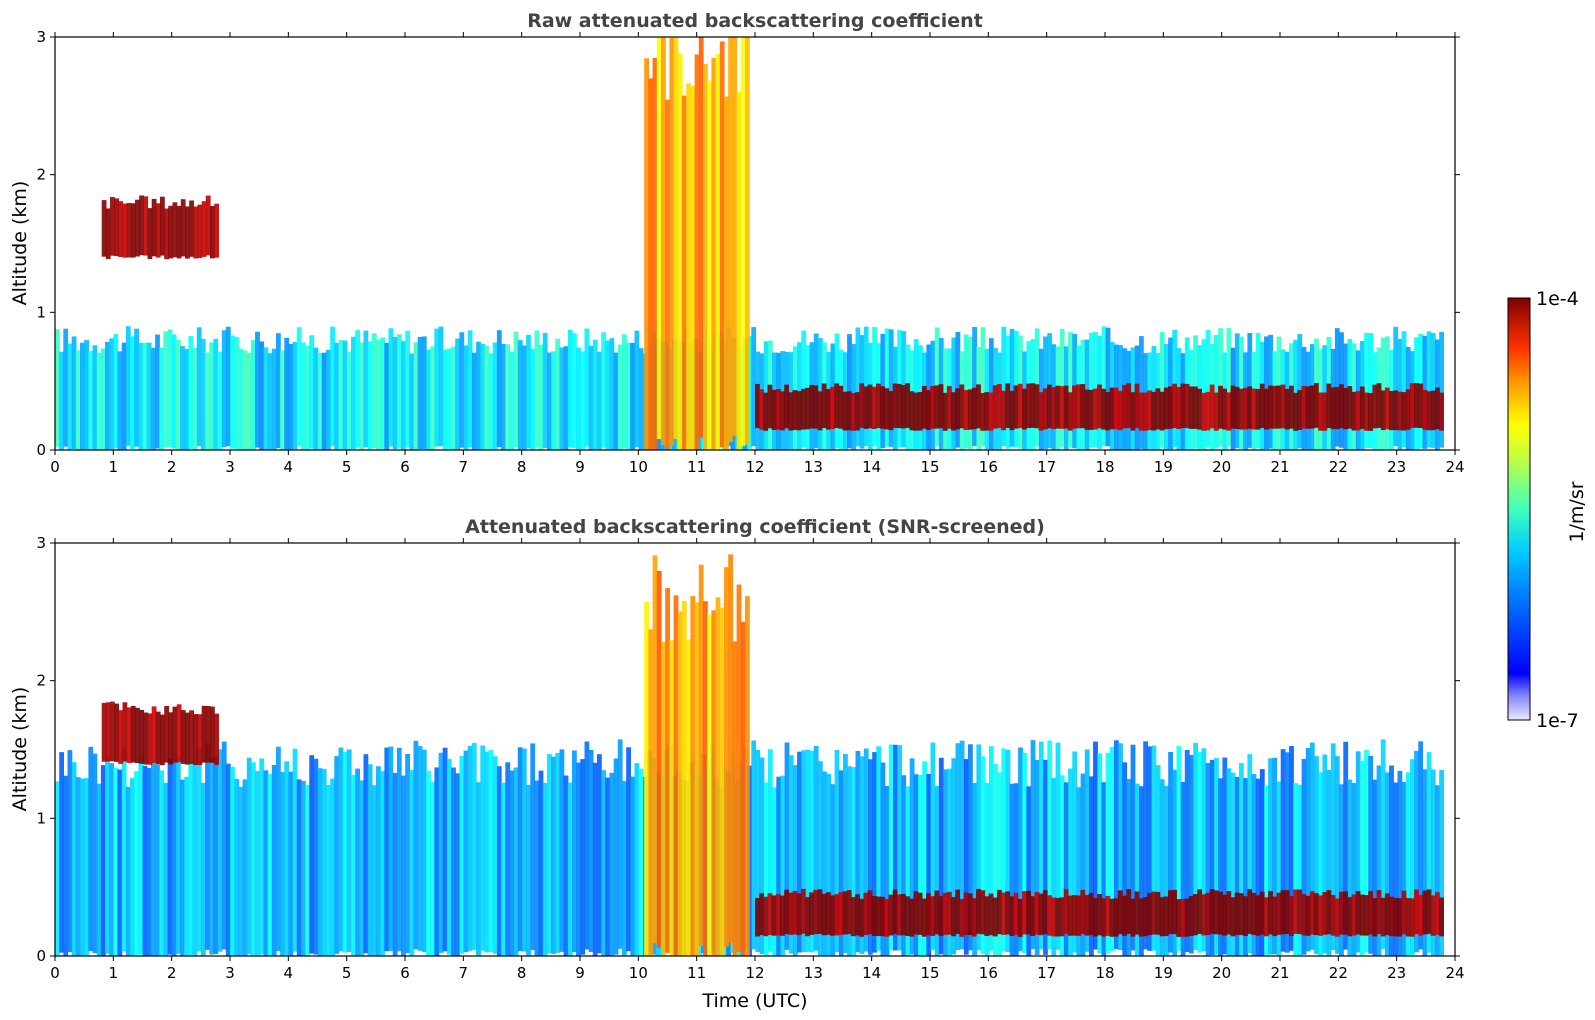  Describe the element at coordinates (405, 467) in the screenshot. I see `x-tick-label: 6` at that location.